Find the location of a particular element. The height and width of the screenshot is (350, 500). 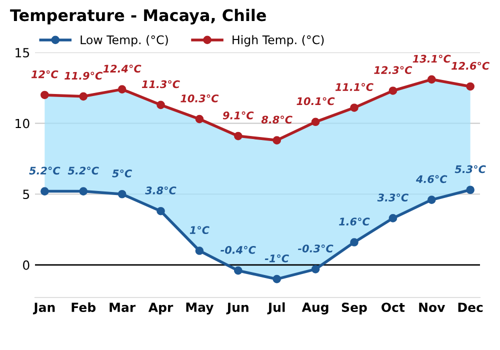

y-tick-label: 0 is located at coordinates (26, 265).